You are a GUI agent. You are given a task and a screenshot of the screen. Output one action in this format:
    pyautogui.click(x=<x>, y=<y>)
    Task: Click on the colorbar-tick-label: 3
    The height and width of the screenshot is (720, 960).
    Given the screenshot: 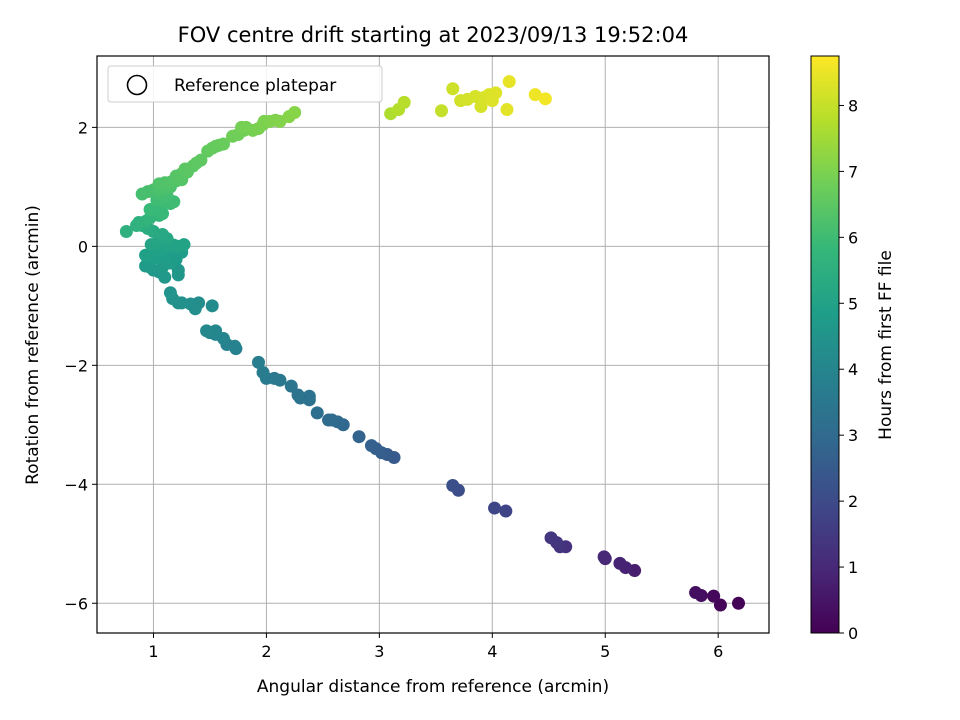 What is the action you would take?
    pyautogui.click(x=853, y=435)
    